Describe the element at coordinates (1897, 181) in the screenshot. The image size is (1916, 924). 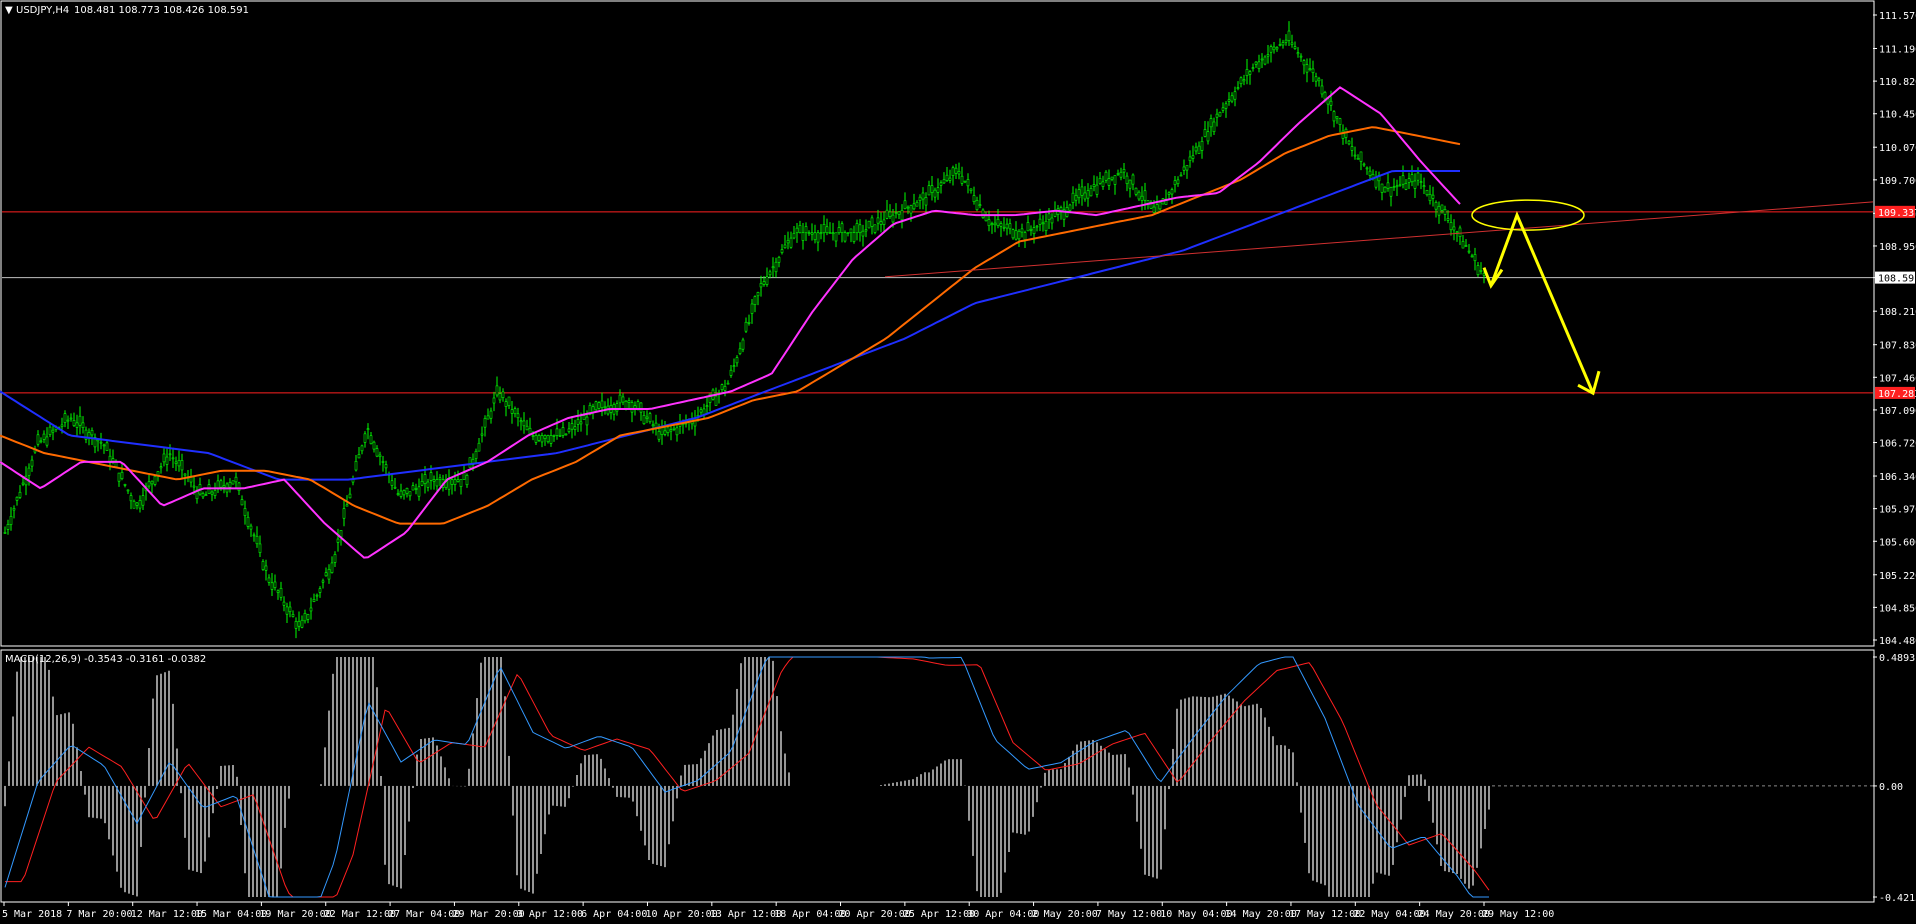
I see `price-tick-label: 109.700` at that location.